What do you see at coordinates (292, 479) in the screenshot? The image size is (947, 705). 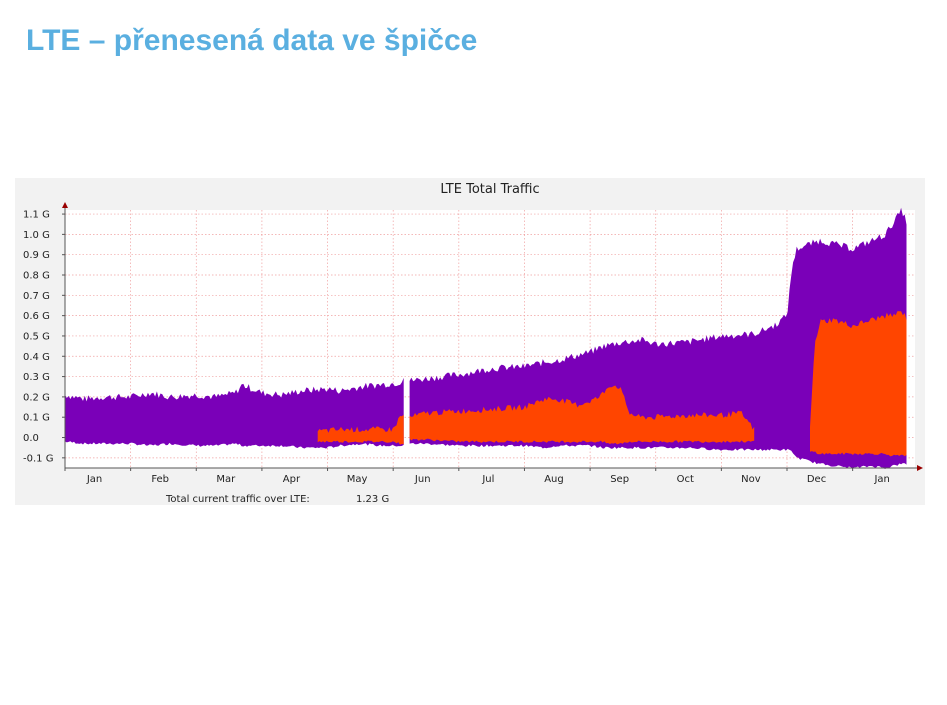 I see `x-tick-label: Apr` at bounding box center [292, 479].